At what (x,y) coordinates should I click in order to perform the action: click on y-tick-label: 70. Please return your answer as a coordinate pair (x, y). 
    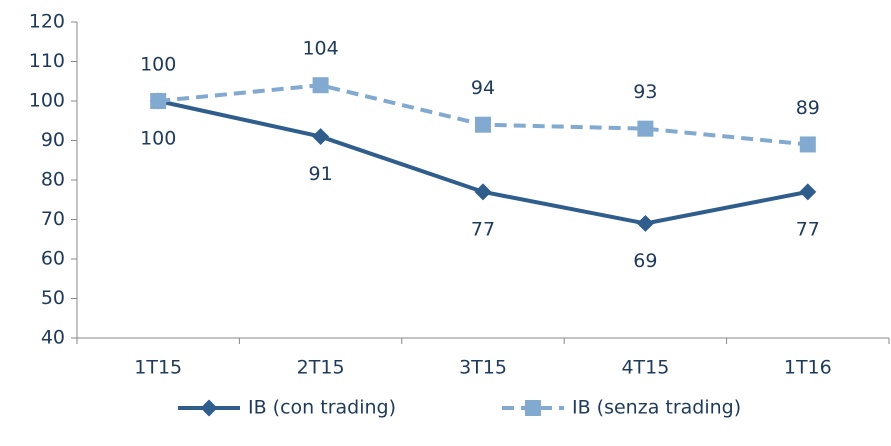
    Looking at the image, I should click on (53, 219).